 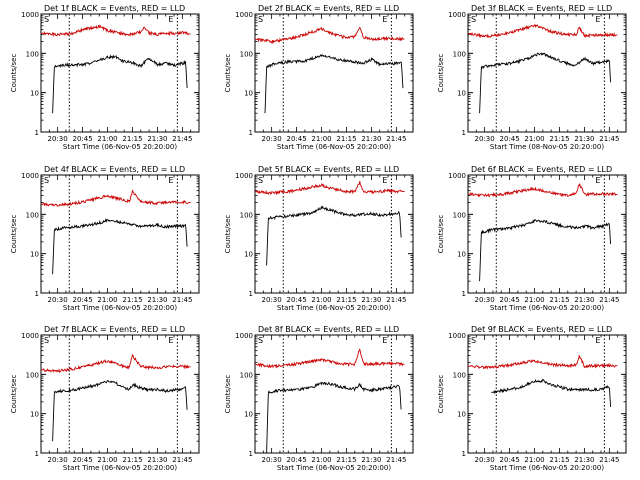 What do you see at coordinates (541, 329) in the screenshot?
I see `chart-title: Det 9f BLACK = Events, RED = LLD` at bounding box center [541, 329].